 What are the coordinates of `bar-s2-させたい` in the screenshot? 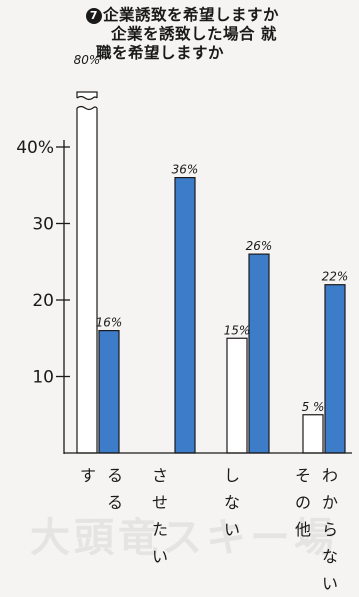 It's located at (185, 315).